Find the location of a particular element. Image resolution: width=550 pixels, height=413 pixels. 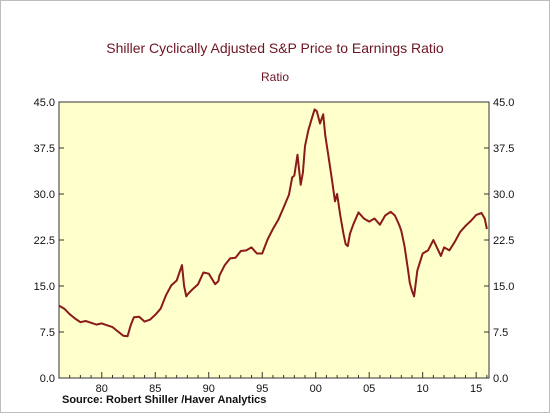

x-tick-label: 15 is located at coordinates (476, 389).